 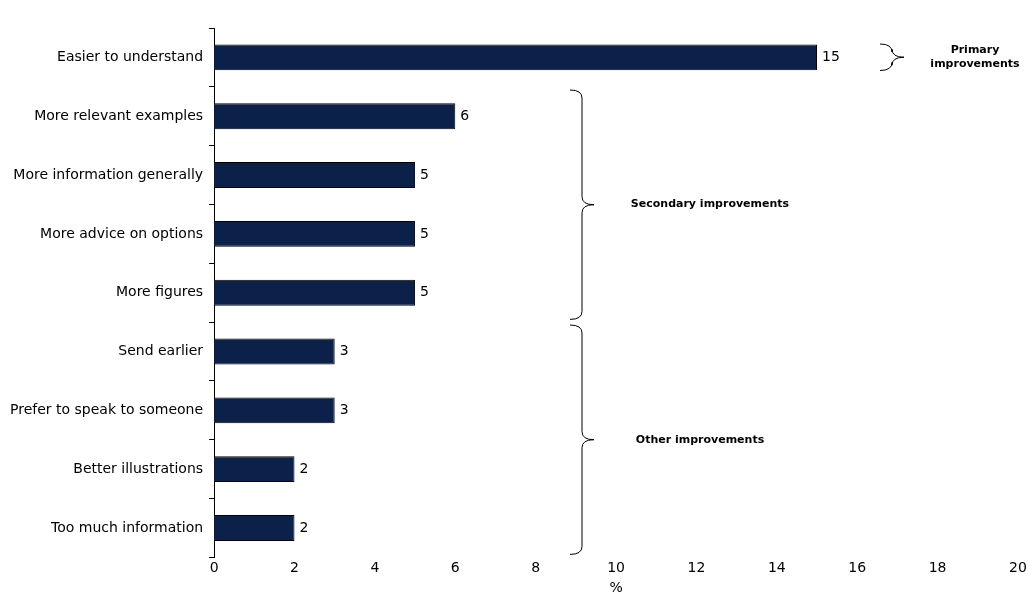 What do you see at coordinates (937, 567) in the screenshot?
I see `x-tick-label: 18` at bounding box center [937, 567].